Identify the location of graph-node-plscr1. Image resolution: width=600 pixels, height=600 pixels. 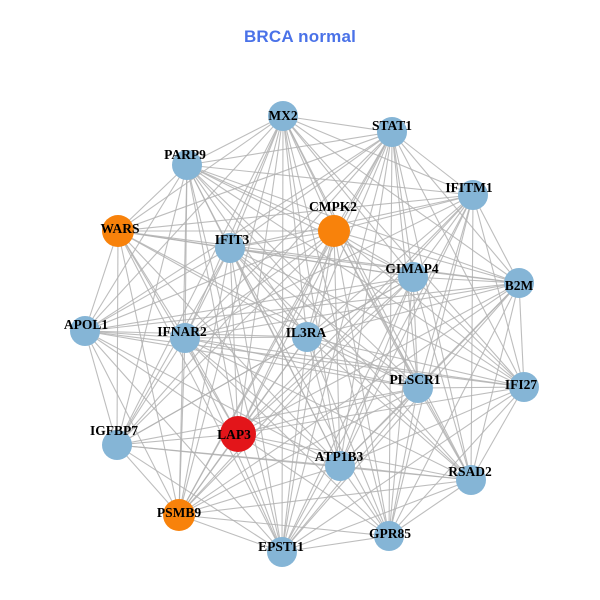
(418, 388).